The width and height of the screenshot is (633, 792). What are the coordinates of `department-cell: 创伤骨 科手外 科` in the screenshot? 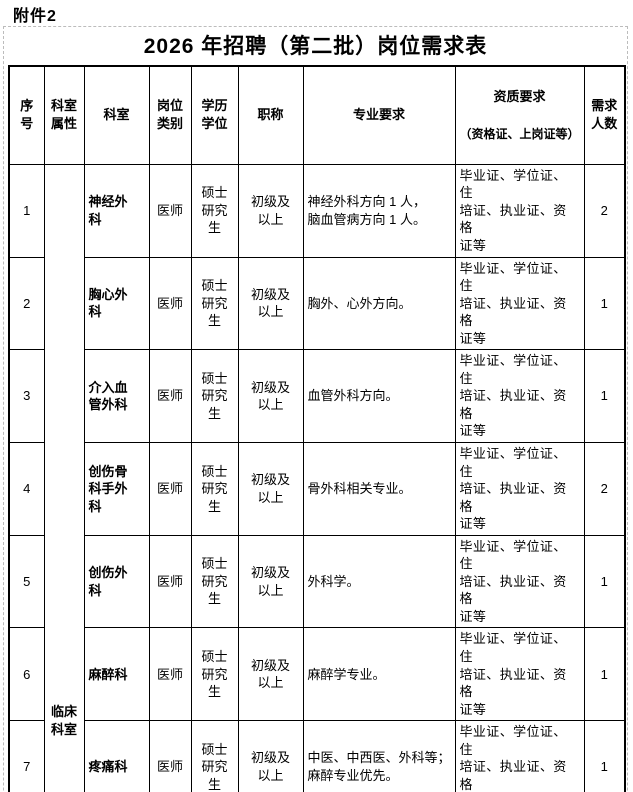 It's located at (116, 488).